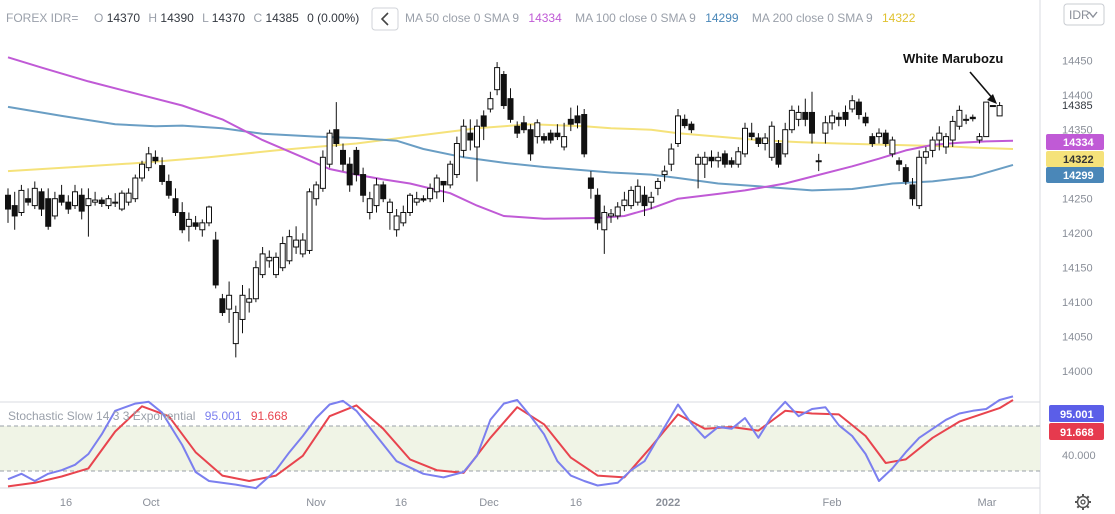 This screenshot has width=1115, height=514. Describe the element at coordinates (528, 503) in the screenshot. I see `time-axis: 16 Oct Nov 16 Dec 16 2022 Feb Mar` at that location.